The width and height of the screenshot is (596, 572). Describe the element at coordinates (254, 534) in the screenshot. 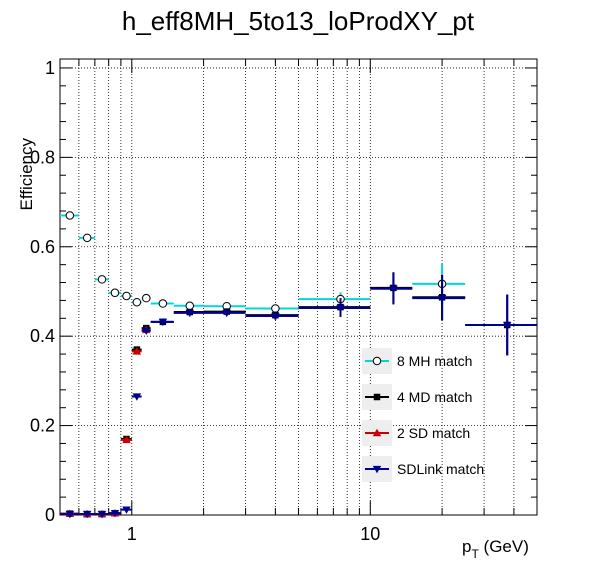

I see `x-tick-labels: 1 10` at that location.